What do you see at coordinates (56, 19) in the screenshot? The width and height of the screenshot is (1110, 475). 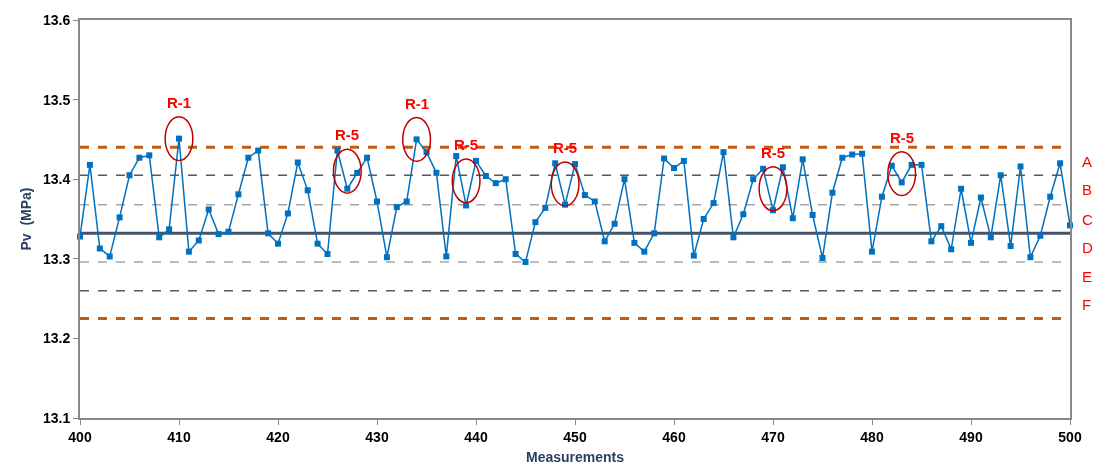 I see `y-tick-label: 13.6` at bounding box center [56, 19].